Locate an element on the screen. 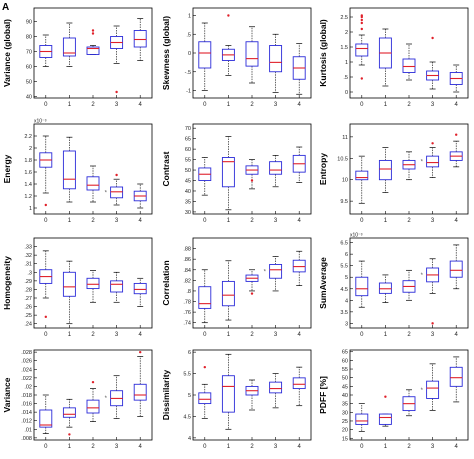  y-tick-label: 0 is located at coordinates (189, 54).